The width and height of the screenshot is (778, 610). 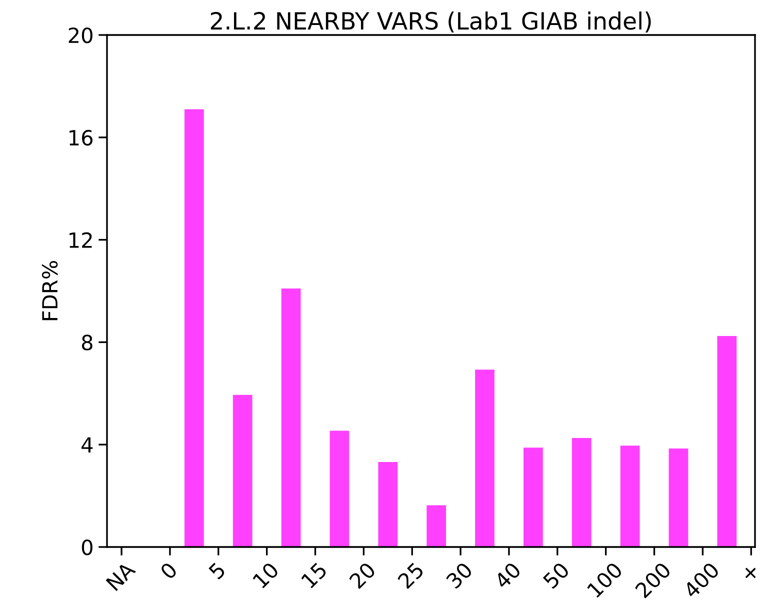 What do you see at coordinates (80, 35) in the screenshot?
I see `y-tick-label: 20` at bounding box center [80, 35].